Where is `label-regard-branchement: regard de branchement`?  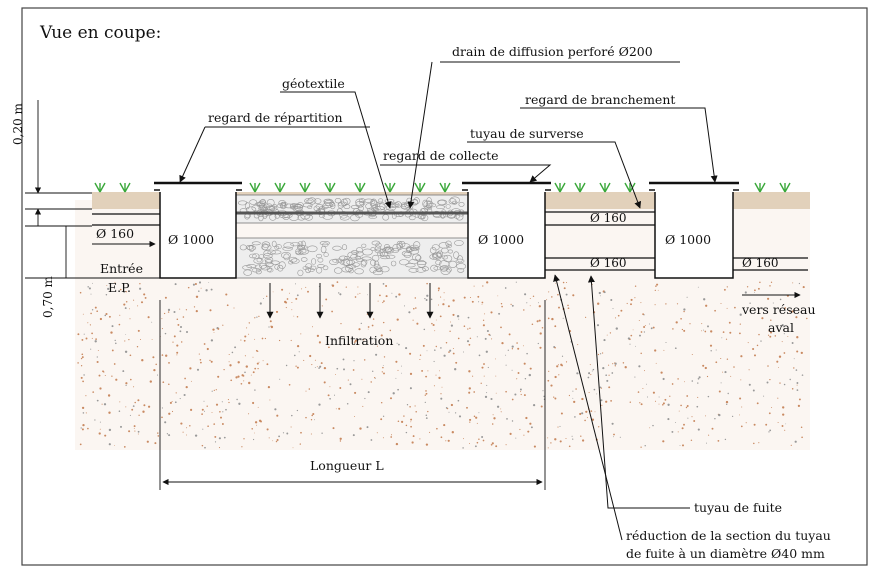 label-regard-branchement: regard de branchement is located at coordinates (600, 99).